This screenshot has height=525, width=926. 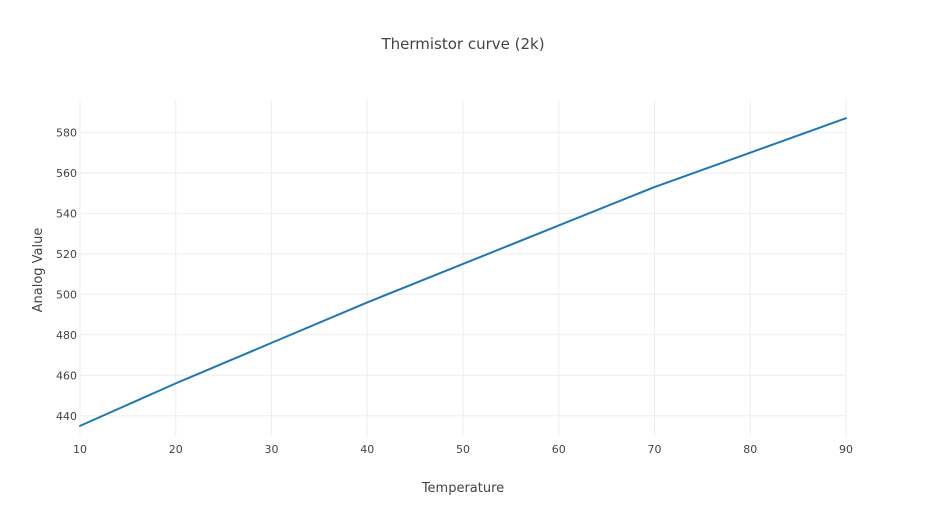 I want to click on x-tick-label: 20, so click(x=176, y=449).